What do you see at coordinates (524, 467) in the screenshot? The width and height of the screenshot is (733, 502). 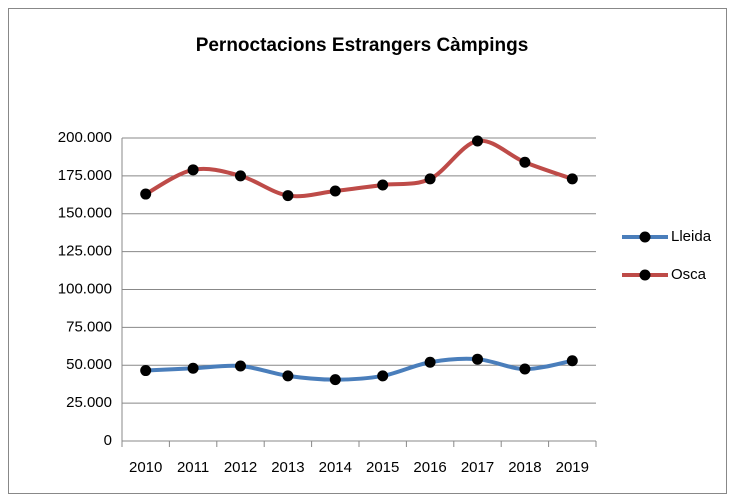 I see `x-tick-label: 2018` at bounding box center [524, 467].